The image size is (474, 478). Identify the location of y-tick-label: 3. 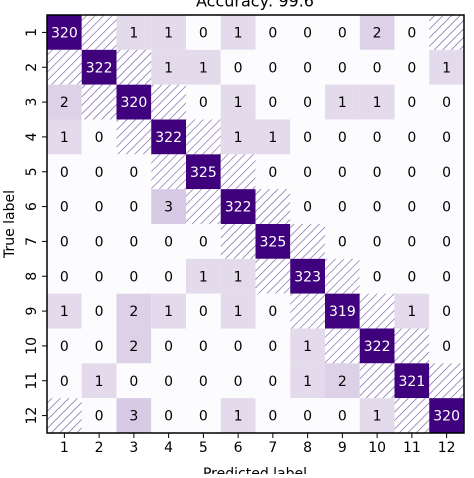
(32, 102).